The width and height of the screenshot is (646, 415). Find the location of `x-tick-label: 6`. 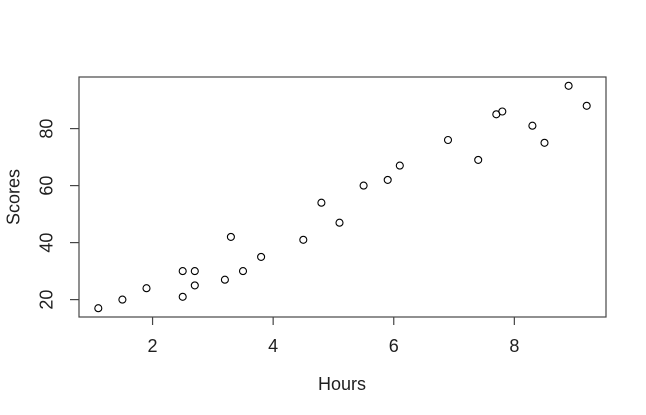

x-tick-label: 6 is located at coordinates (394, 346).